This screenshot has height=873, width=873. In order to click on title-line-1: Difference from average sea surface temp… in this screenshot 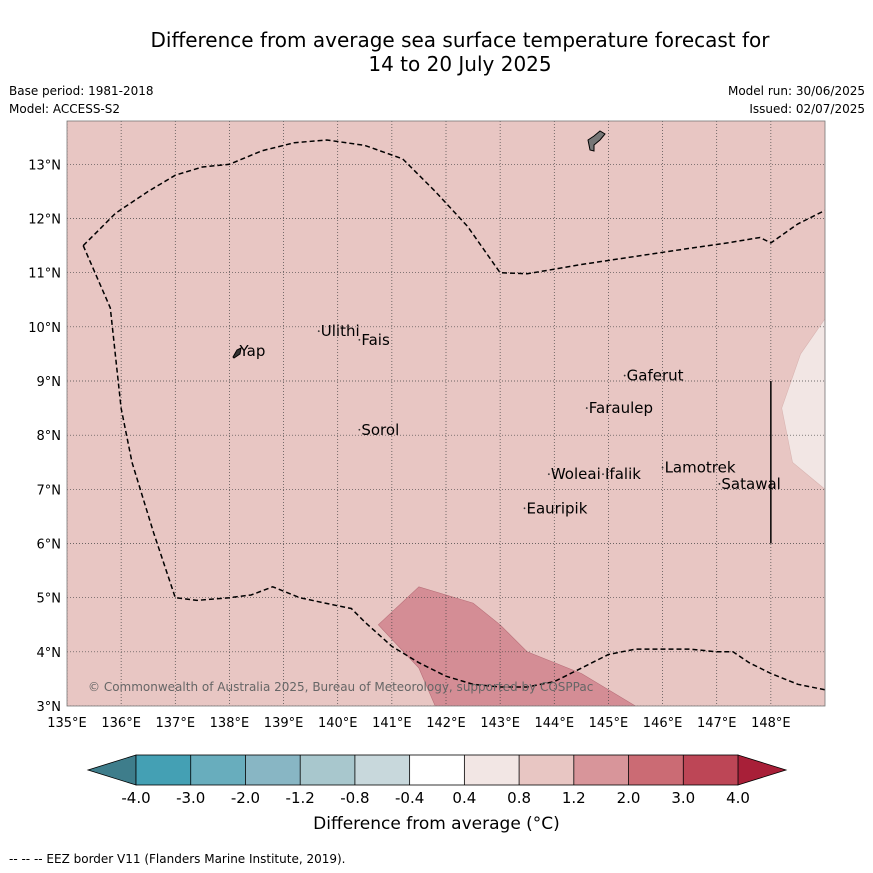, I will do `click(460, 40)`.